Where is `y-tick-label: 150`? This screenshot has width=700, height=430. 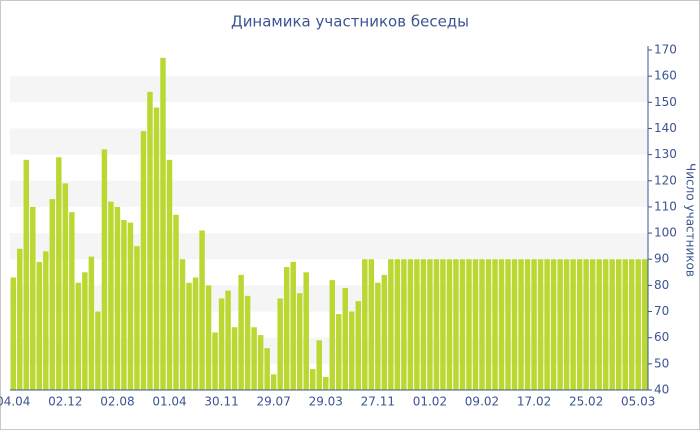 y-tick-label: 150 is located at coordinates (665, 102).